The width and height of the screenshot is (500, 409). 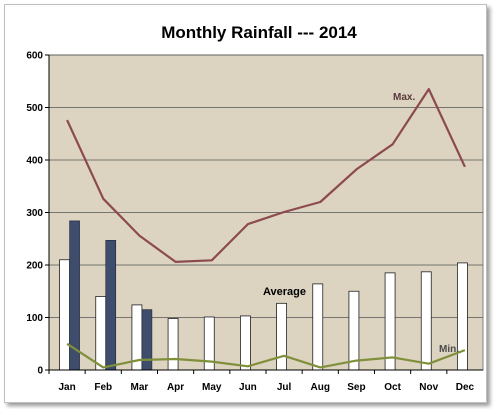 I want to click on y-tick-label: 300, so click(x=34, y=213).